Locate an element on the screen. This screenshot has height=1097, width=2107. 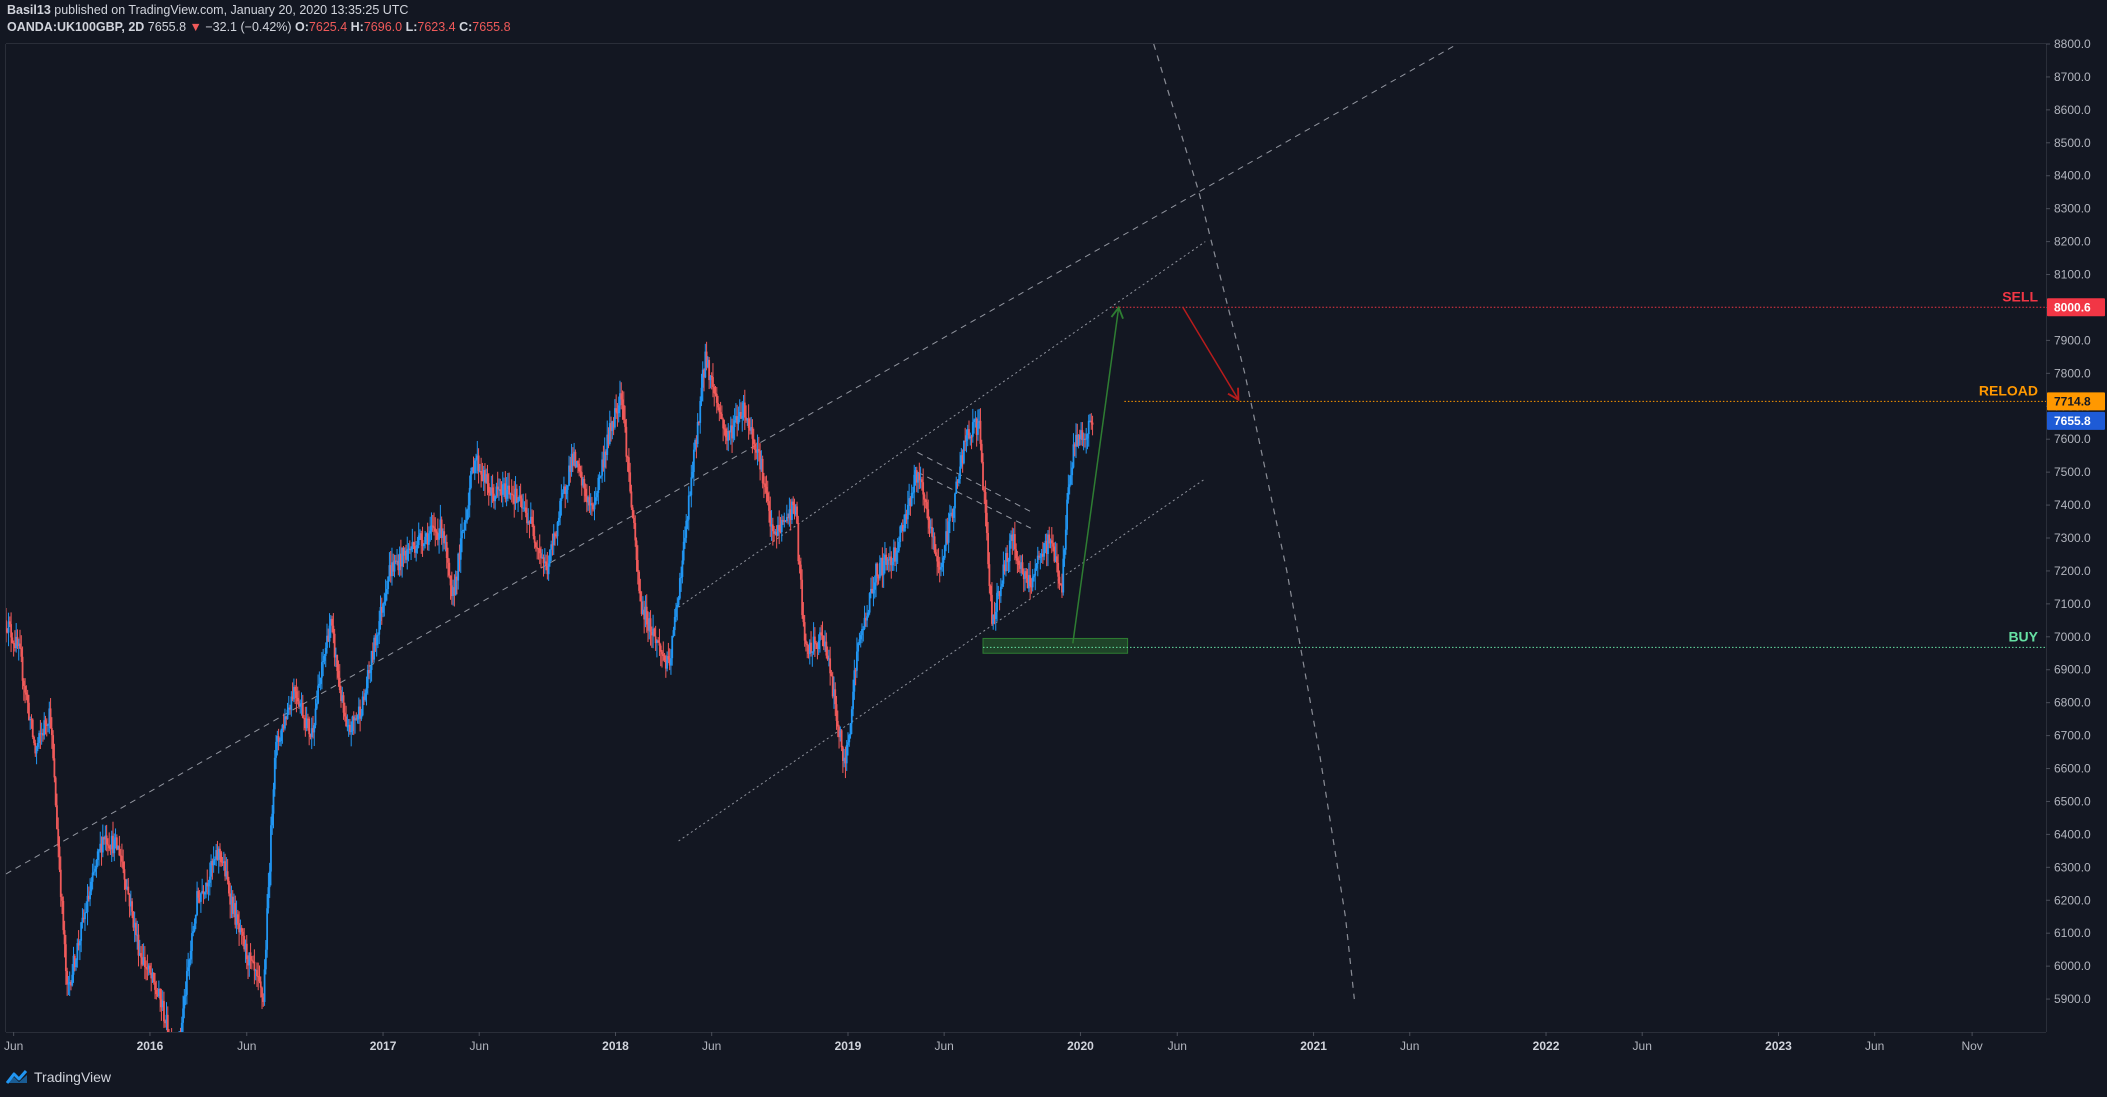
price-tag-last-bg is located at coordinates (2076, 420).